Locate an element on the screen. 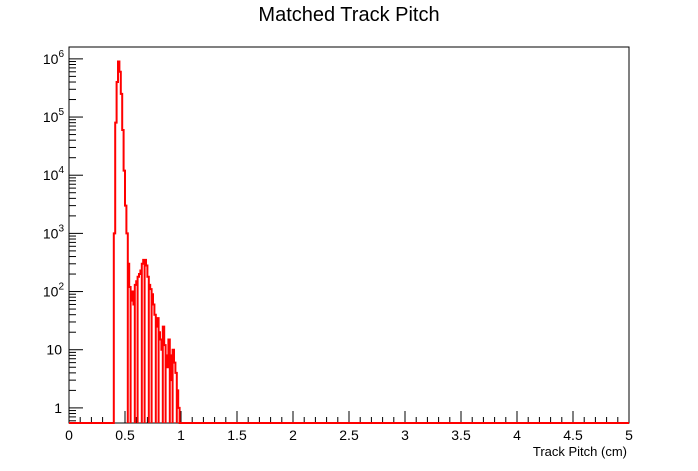  y-tick-label: 10⁴ is located at coordinates (54, 174).